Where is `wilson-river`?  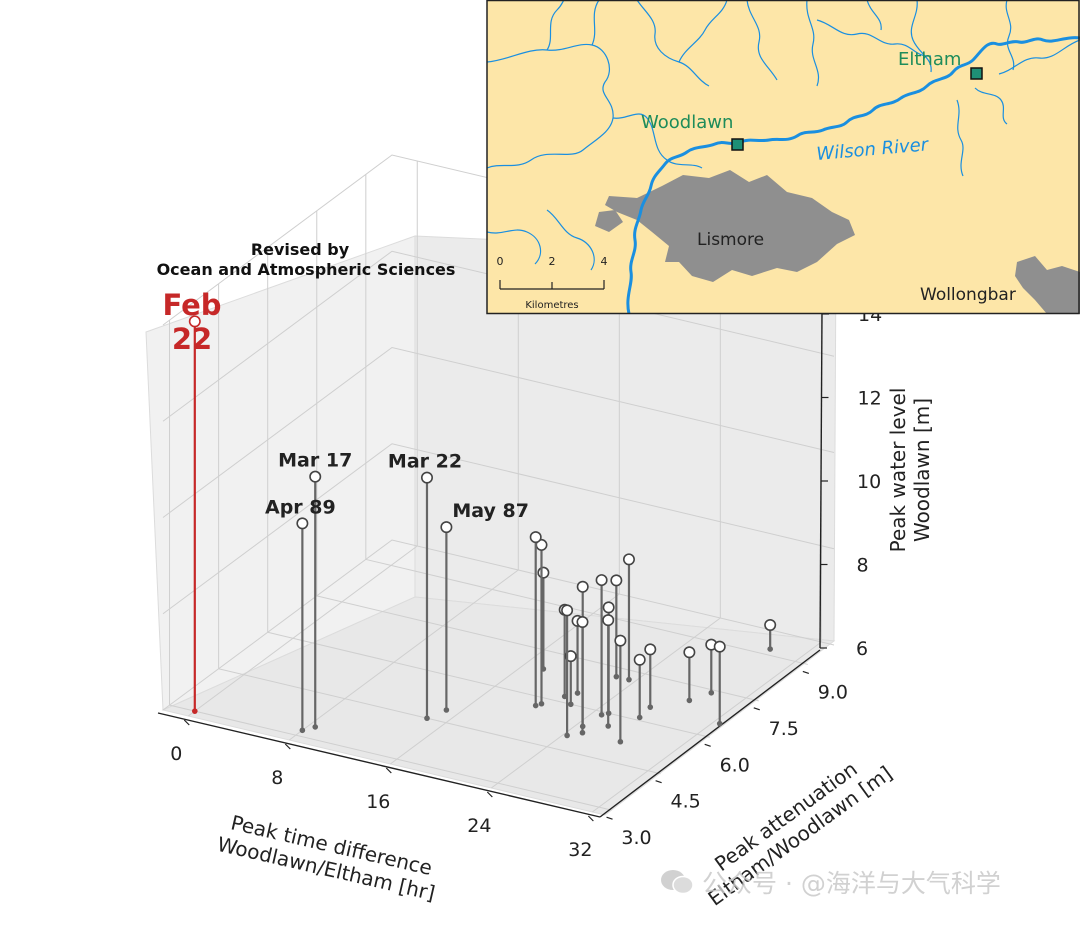
wilson-river is located at coordinates (853, 175).